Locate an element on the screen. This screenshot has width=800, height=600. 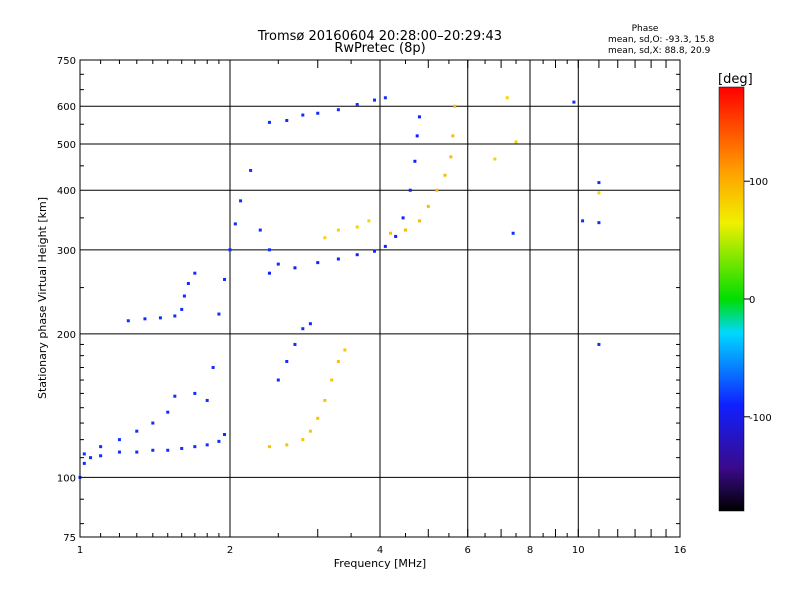
stats-line-x: mean, sd,X: 88.8, 20.9 is located at coordinates (659, 51).